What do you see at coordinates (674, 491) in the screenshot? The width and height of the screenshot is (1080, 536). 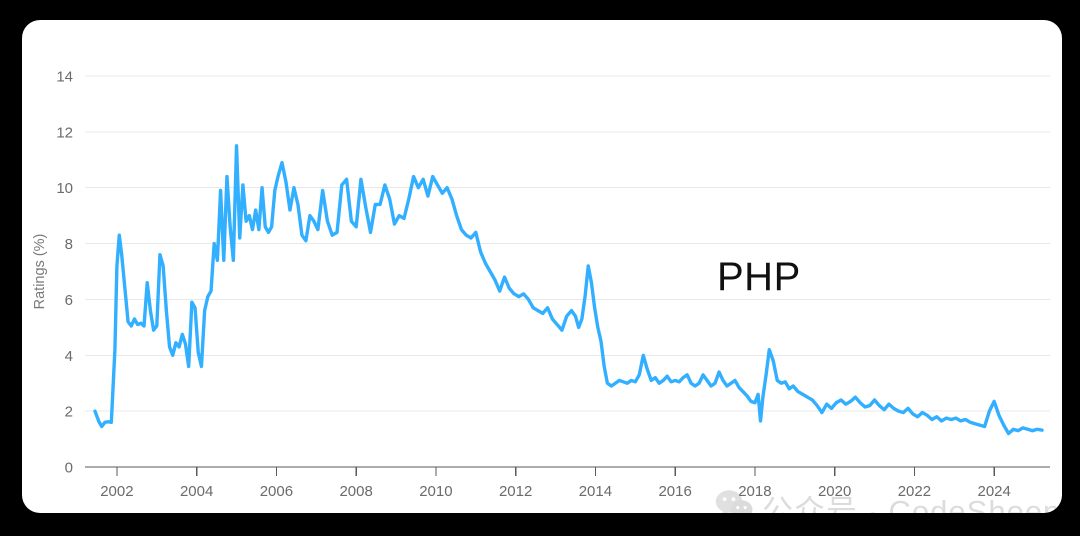 I see `xtick-label: 2016` at bounding box center [674, 491].